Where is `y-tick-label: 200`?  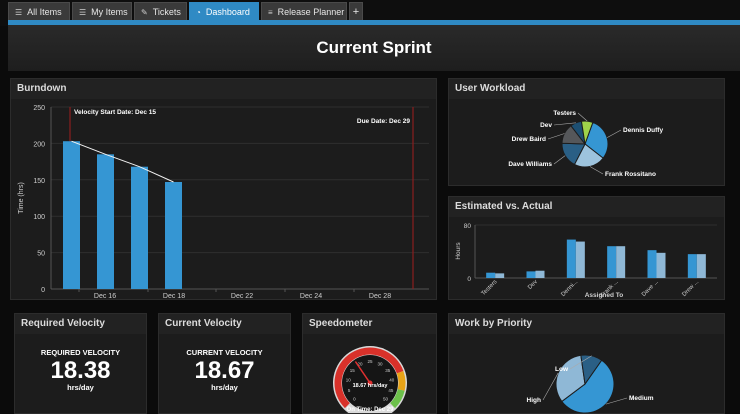 y-tick-label: 200 is located at coordinates (39, 144).